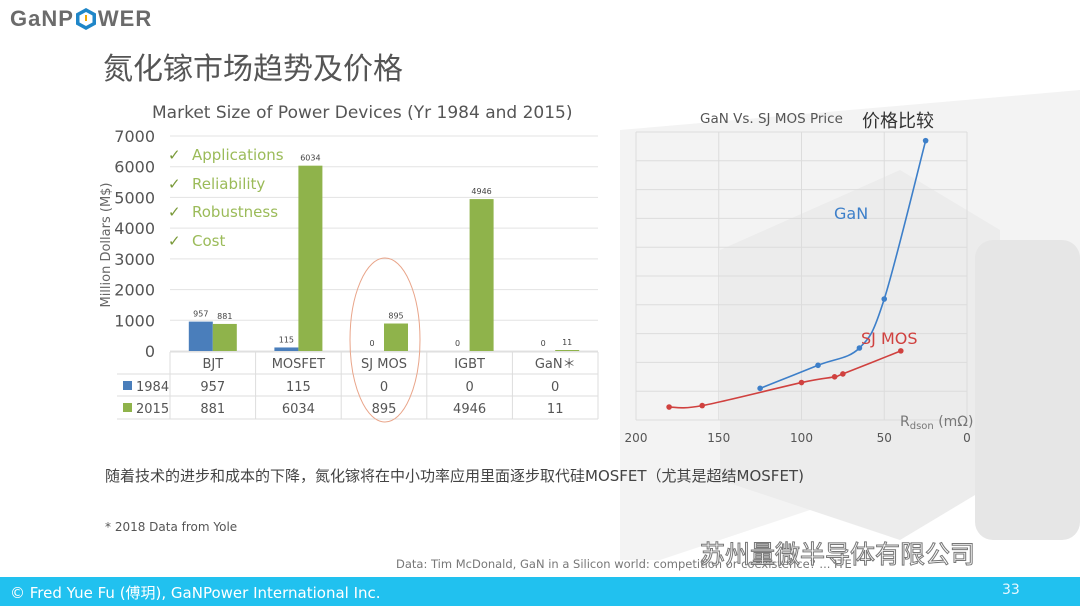  I want to click on series-label-gan: GaN, so click(851, 213).